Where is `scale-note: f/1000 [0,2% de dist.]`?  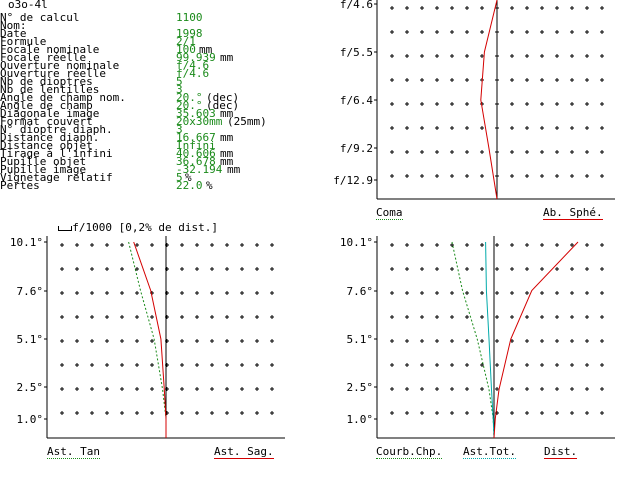
scale-note: f/1000 [0,2% de dist.] is located at coordinates (131, 223).